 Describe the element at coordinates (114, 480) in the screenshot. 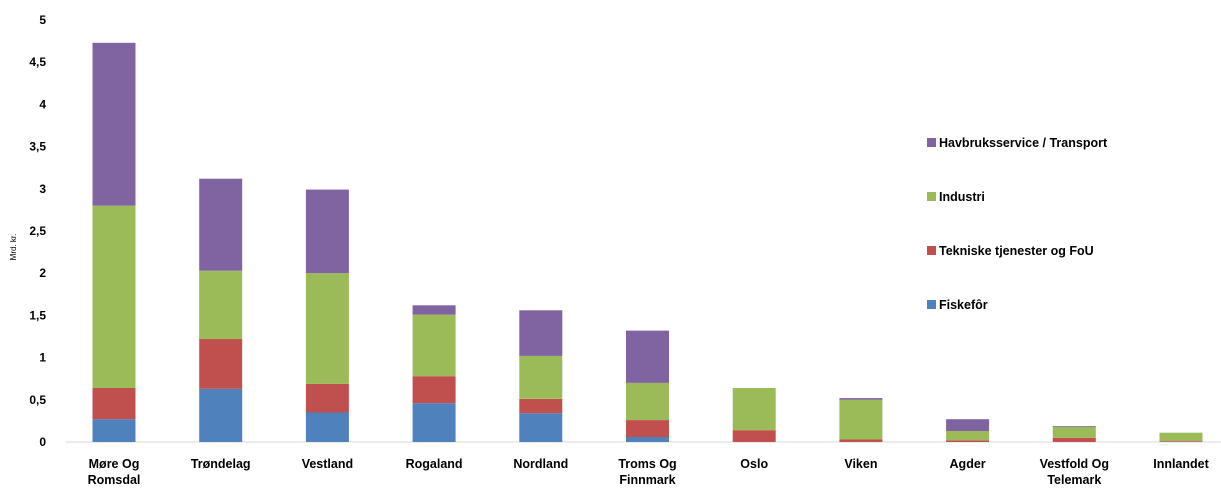

I see `x-tick-label: Romsdal` at that location.